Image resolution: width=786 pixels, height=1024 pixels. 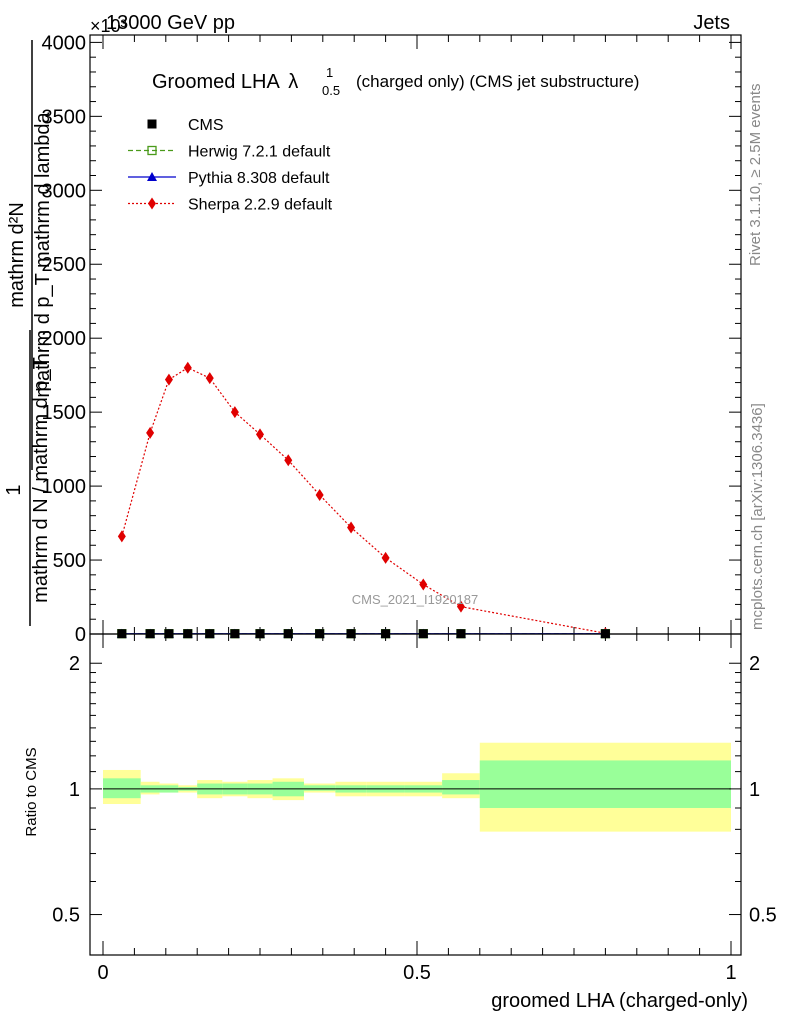 What do you see at coordinates (757, 516) in the screenshot?
I see `mcplots-label: mcplots.cern.ch [arXiv:1306.3436]` at bounding box center [757, 516].